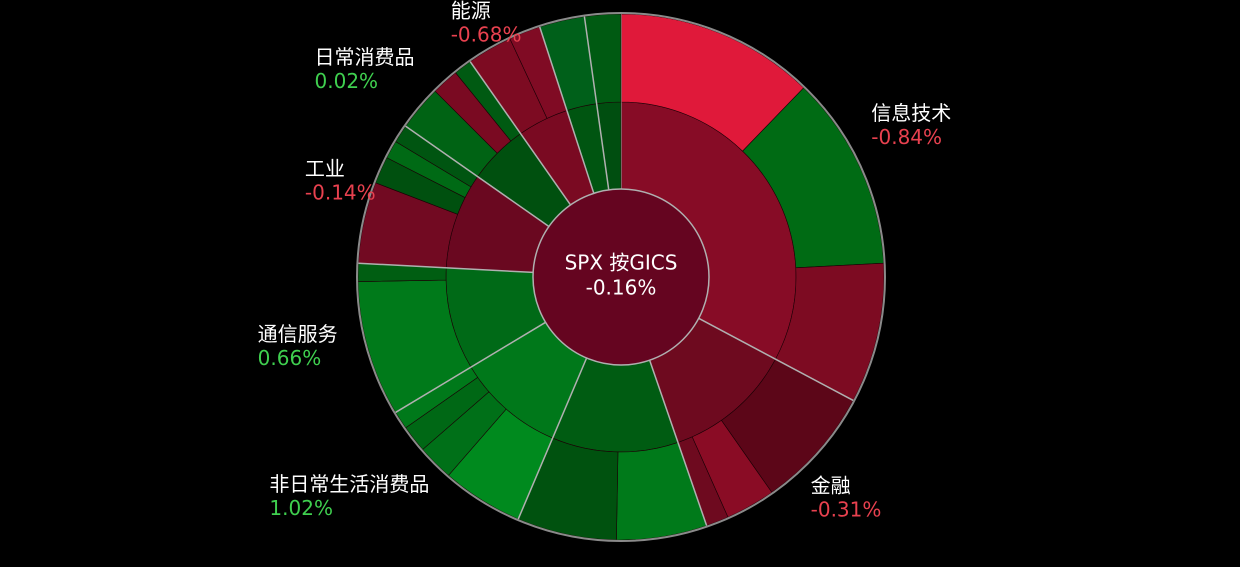 The image size is (1240, 567). Describe the element at coordinates (486, 35) in the screenshot. I see `sector-change: -0.68%` at that location.